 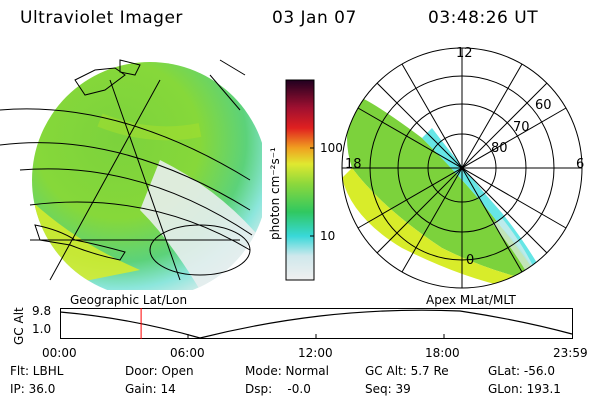 What do you see at coordinates (315, 353) in the screenshot?
I see `timeline-xtick-2: 12:00` at bounding box center [315, 353].